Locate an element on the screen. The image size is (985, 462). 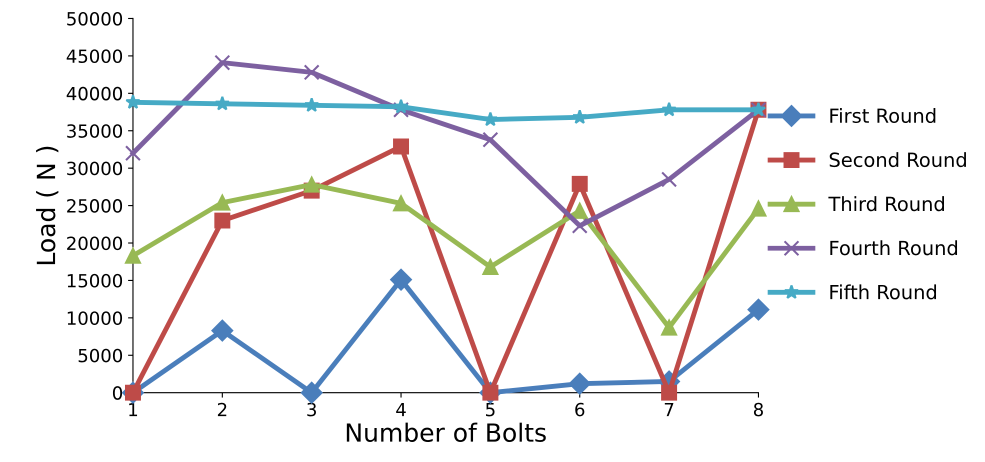
y-tick-label: 10000 is located at coordinates (95, 318).